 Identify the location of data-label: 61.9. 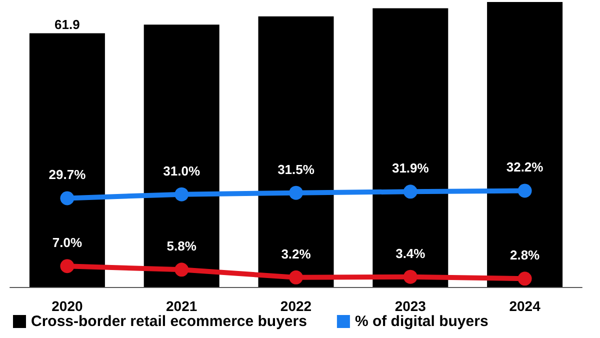
(67, 24).